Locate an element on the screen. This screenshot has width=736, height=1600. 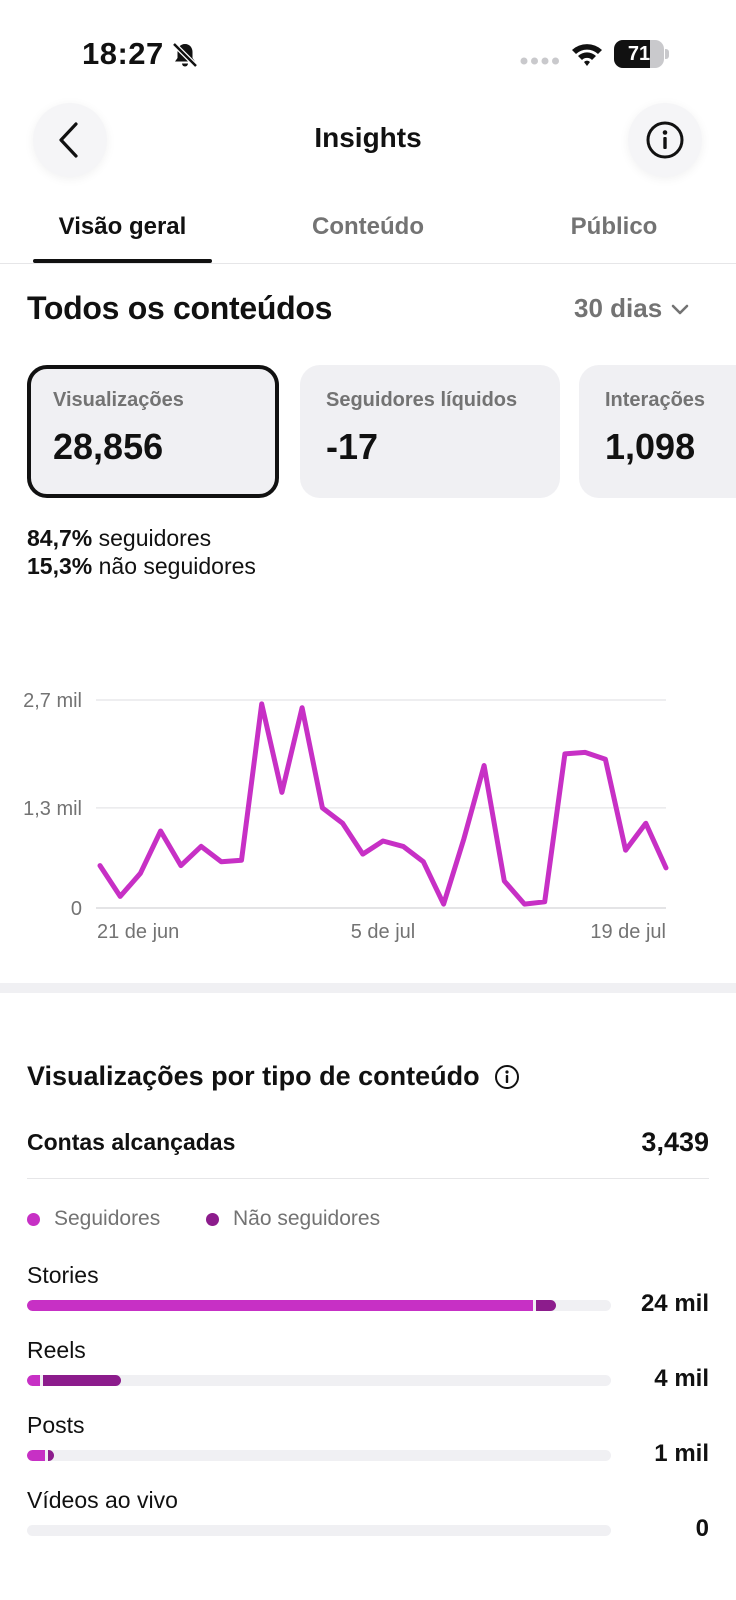
legend-non-followers: Não seguidores is located at coordinates (293, 1219).